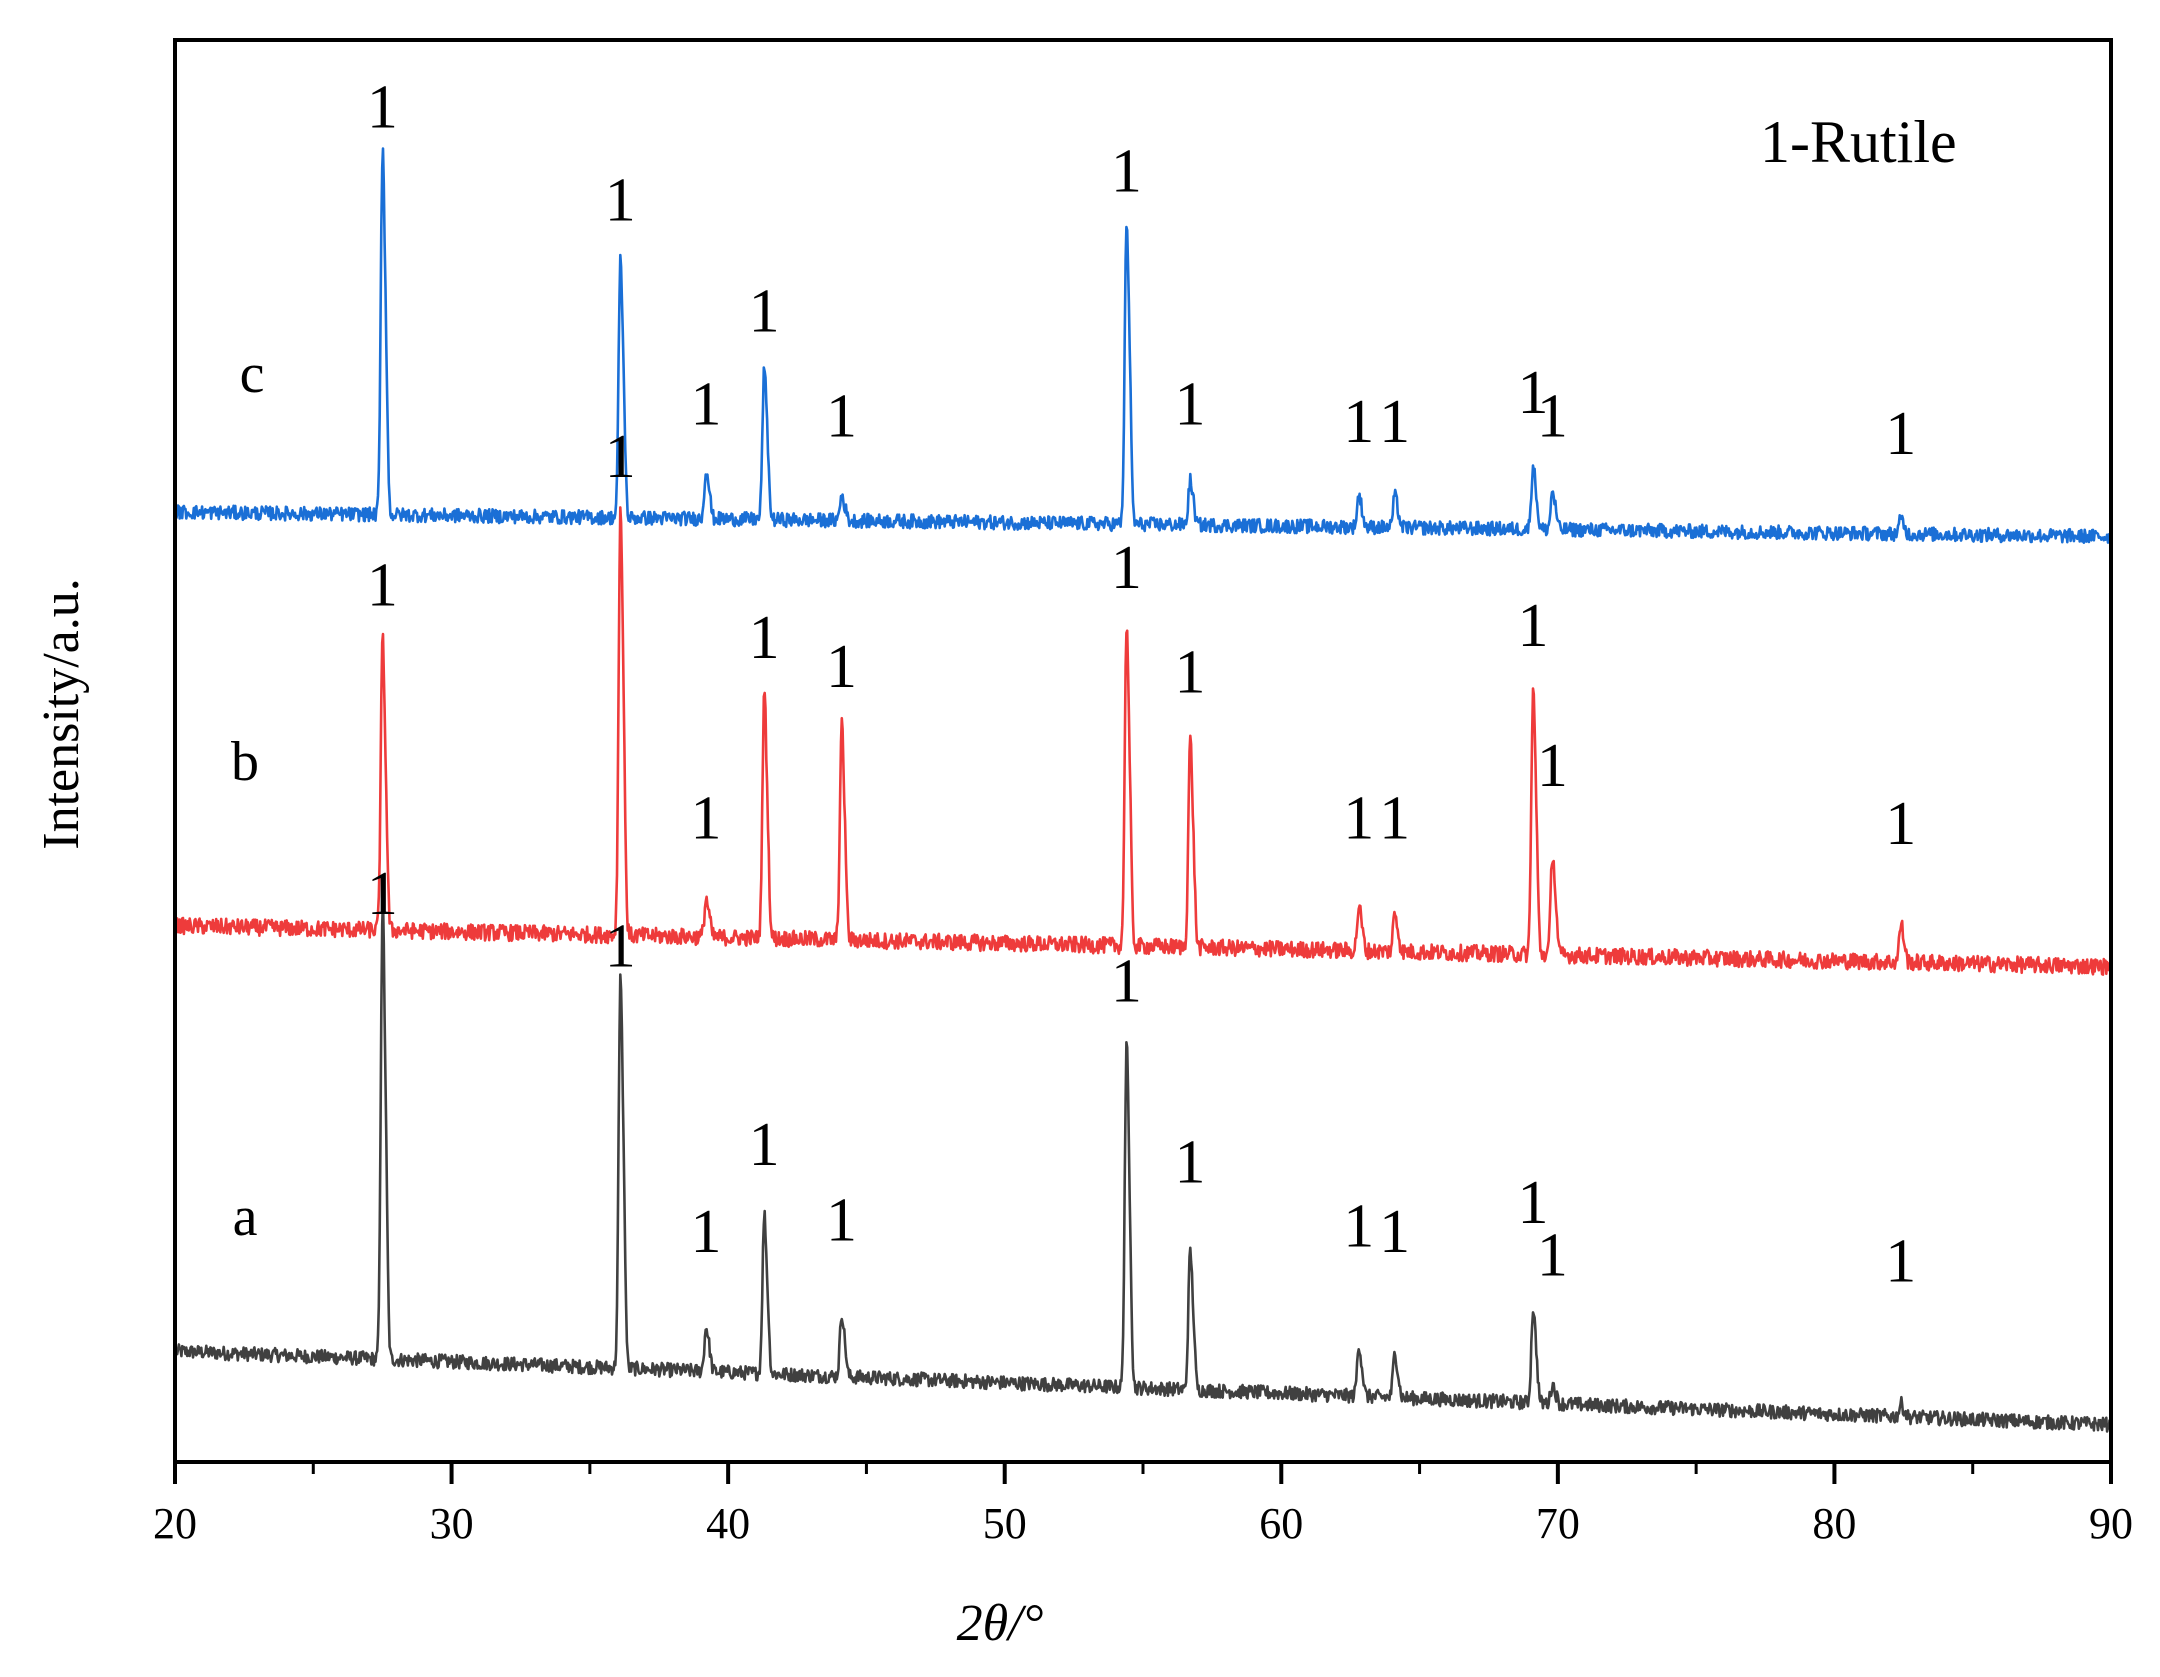 The width and height of the screenshot is (2160, 1677). What do you see at coordinates (245, 762) in the screenshot?
I see `series-label-b: b` at bounding box center [245, 762].